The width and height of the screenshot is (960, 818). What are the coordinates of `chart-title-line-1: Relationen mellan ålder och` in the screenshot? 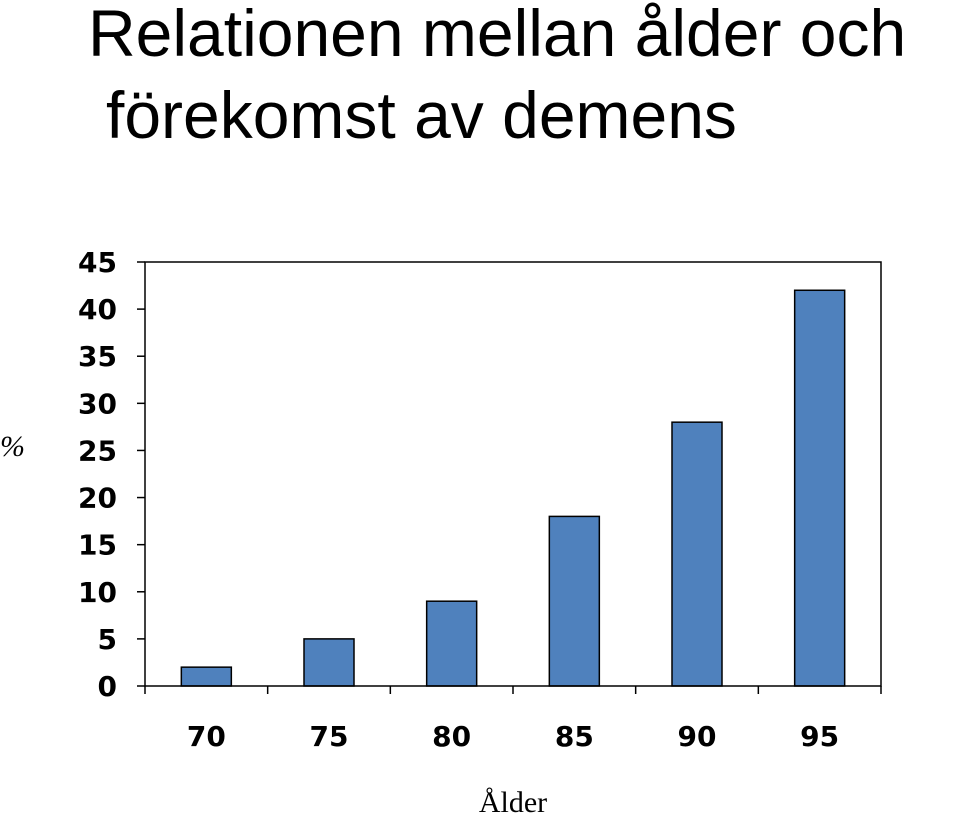 It's located at (497, 35).